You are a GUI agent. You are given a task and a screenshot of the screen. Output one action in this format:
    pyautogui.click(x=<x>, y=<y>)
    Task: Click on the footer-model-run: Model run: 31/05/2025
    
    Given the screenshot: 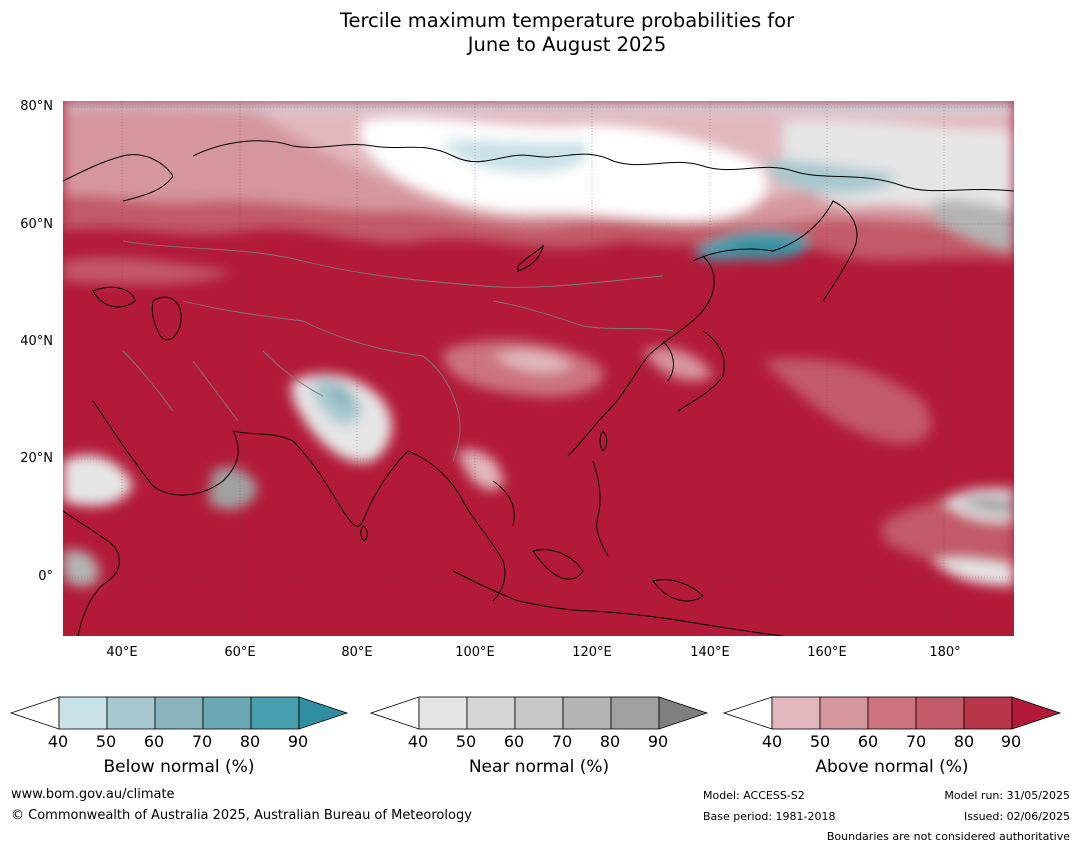 What is the action you would take?
    pyautogui.click(x=1007, y=795)
    